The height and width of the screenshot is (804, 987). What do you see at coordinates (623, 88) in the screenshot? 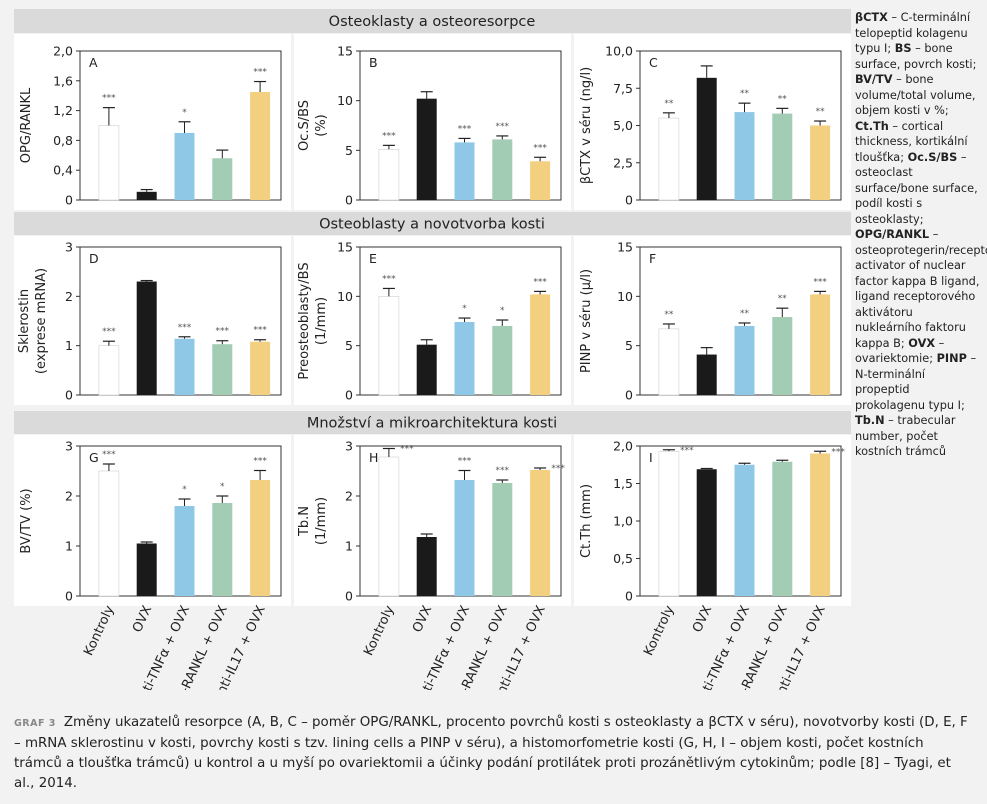
I see `y-tick-label: 7,5` at bounding box center [623, 88].